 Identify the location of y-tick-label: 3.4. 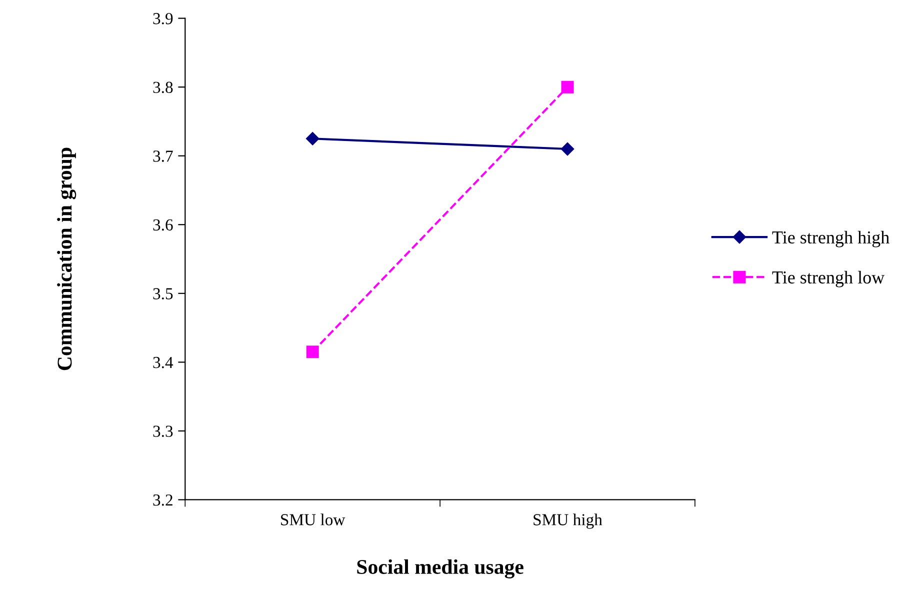
(163, 362).